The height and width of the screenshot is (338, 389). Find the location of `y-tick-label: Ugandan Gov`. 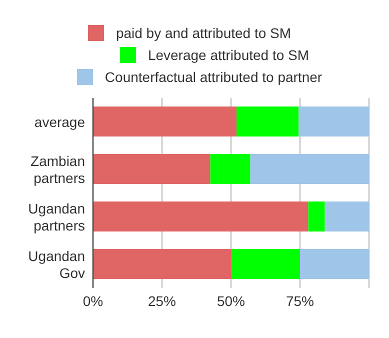

y-tick-label: Ugandan Gov is located at coordinates (56, 264).